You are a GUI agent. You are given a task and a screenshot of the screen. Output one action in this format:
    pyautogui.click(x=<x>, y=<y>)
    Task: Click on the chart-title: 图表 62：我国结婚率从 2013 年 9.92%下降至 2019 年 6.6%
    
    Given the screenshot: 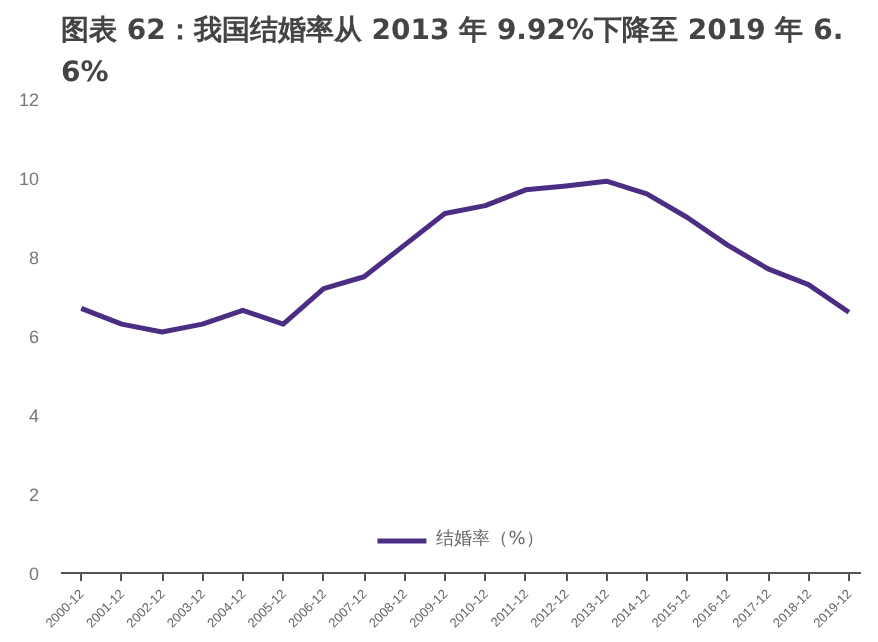 What is the action you would take?
    pyautogui.click(x=452, y=51)
    